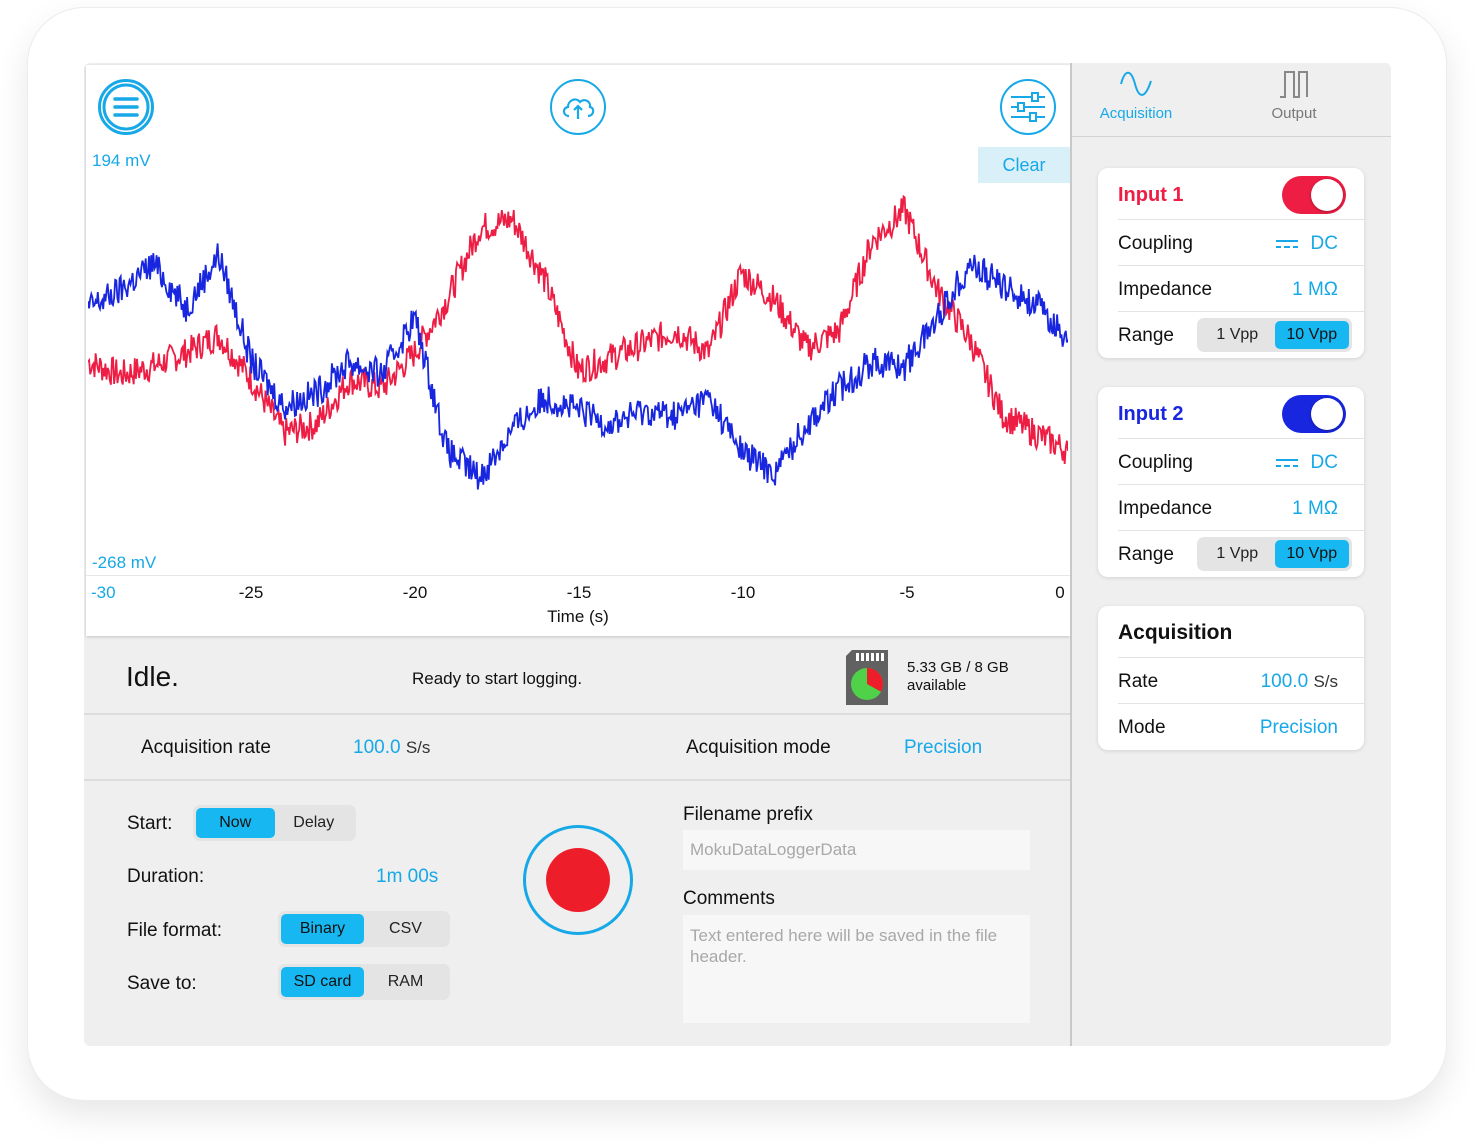 Image resolution: width=1476 pixels, height=1147 pixels. What do you see at coordinates (121, 160) in the screenshot?
I see `y-max-label: 194 mV` at bounding box center [121, 160].